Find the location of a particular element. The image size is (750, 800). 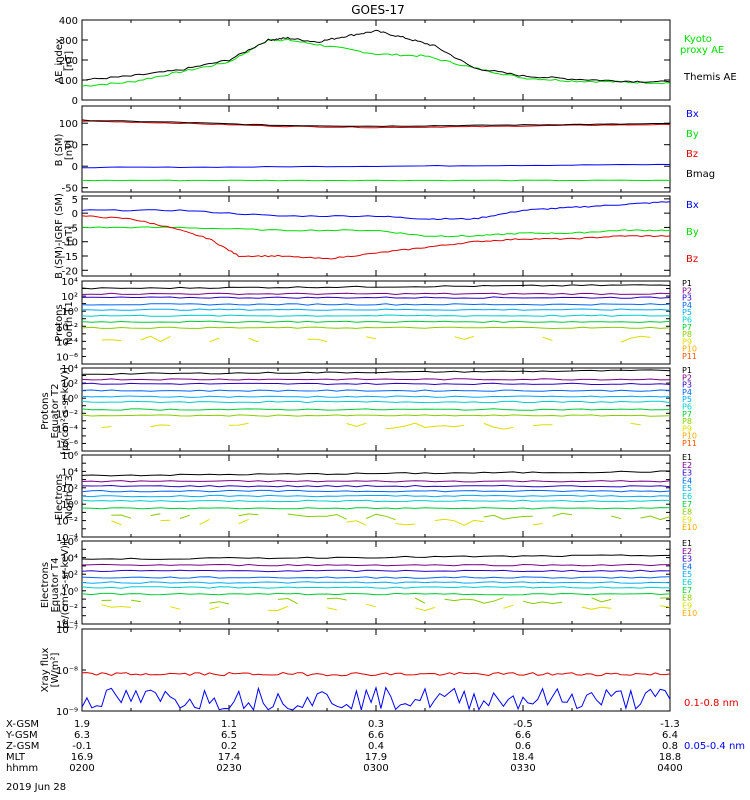

axis-row-value: 6.6 is located at coordinates (523, 735).